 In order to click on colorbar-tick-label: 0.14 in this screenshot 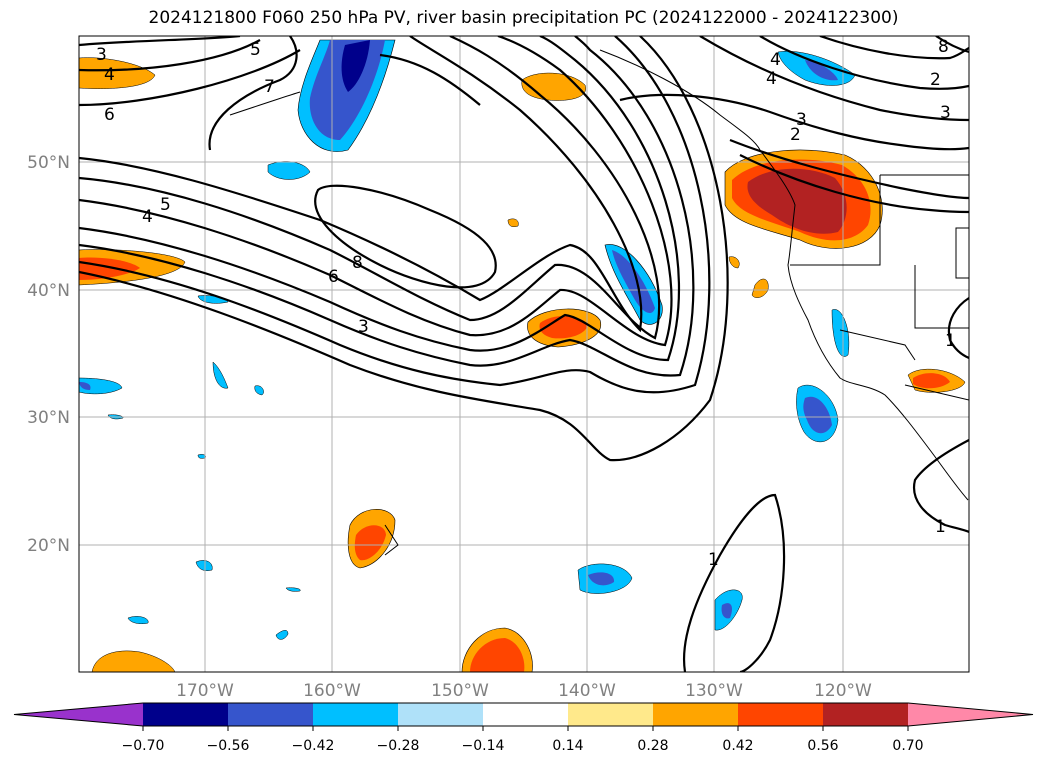, I will do `click(567, 746)`.